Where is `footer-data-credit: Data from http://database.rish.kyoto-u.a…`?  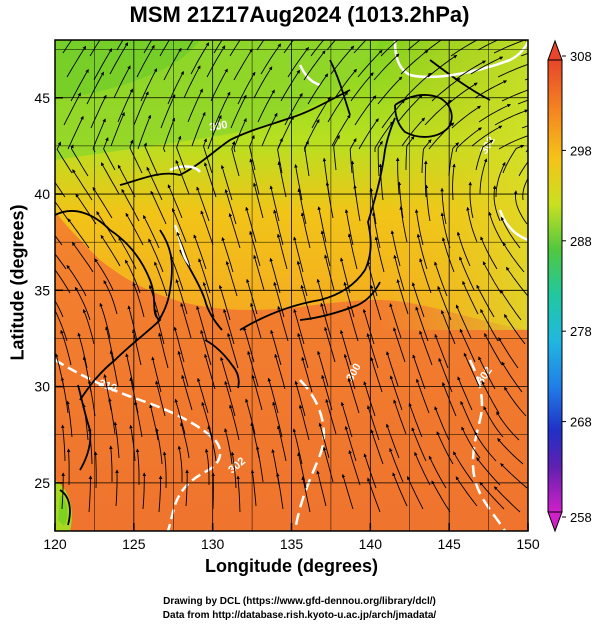
footer-data-credit: Data from http://database.rish.kyoto-u.a… is located at coordinates (299, 615).